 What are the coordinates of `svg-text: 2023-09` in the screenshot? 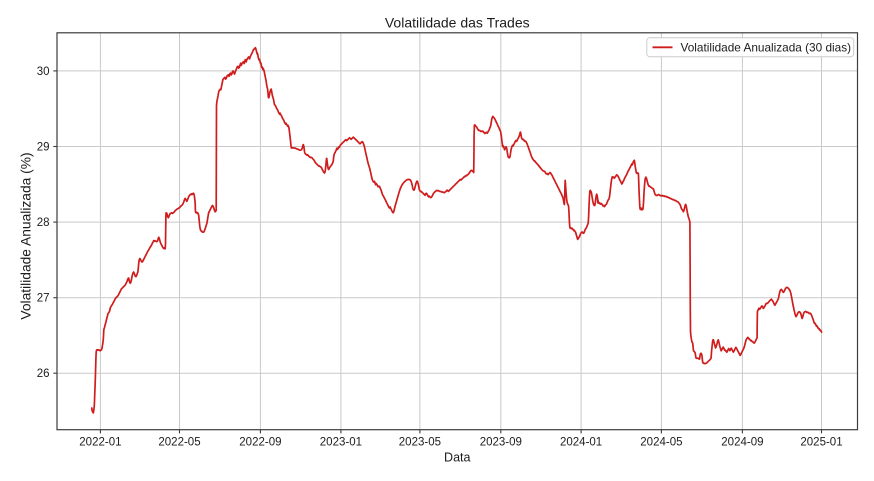 It's located at (501, 443).